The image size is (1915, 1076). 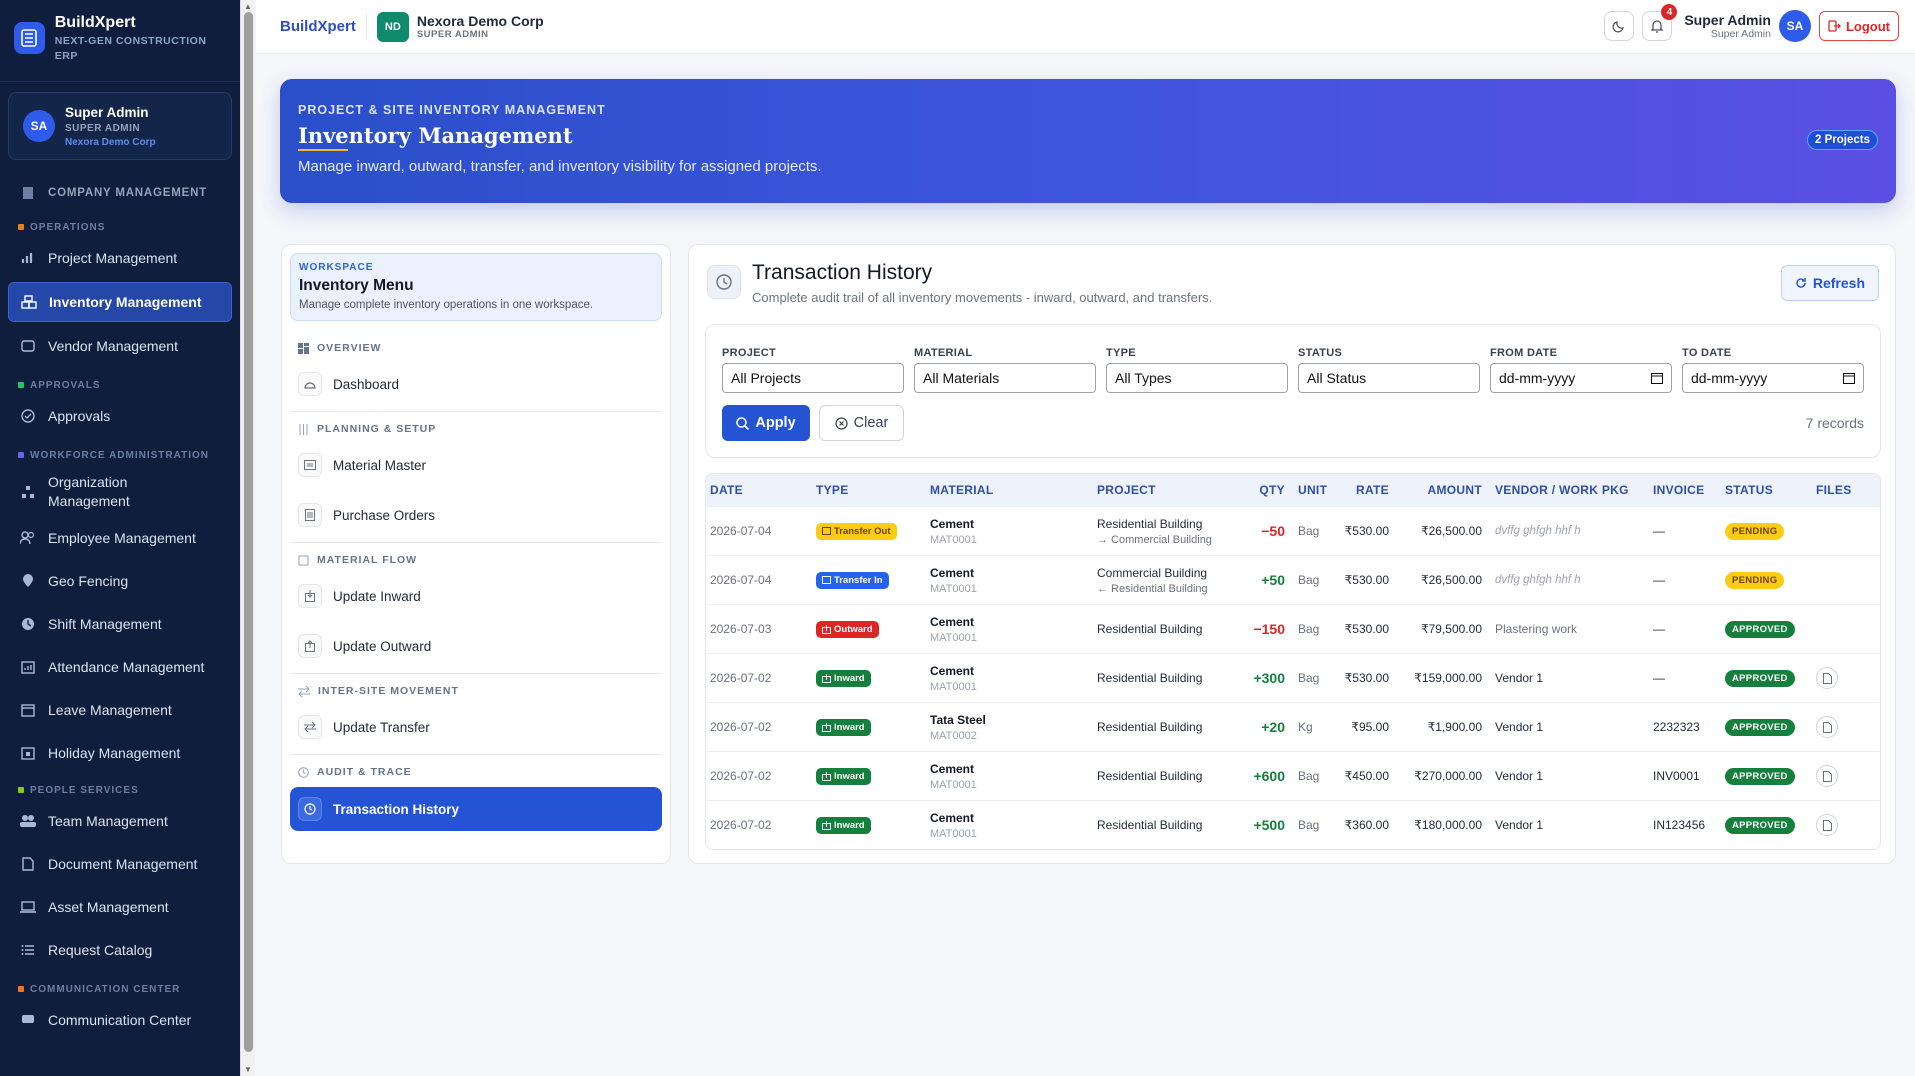 What do you see at coordinates (476, 754) in the screenshot?
I see `divider` at bounding box center [476, 754].